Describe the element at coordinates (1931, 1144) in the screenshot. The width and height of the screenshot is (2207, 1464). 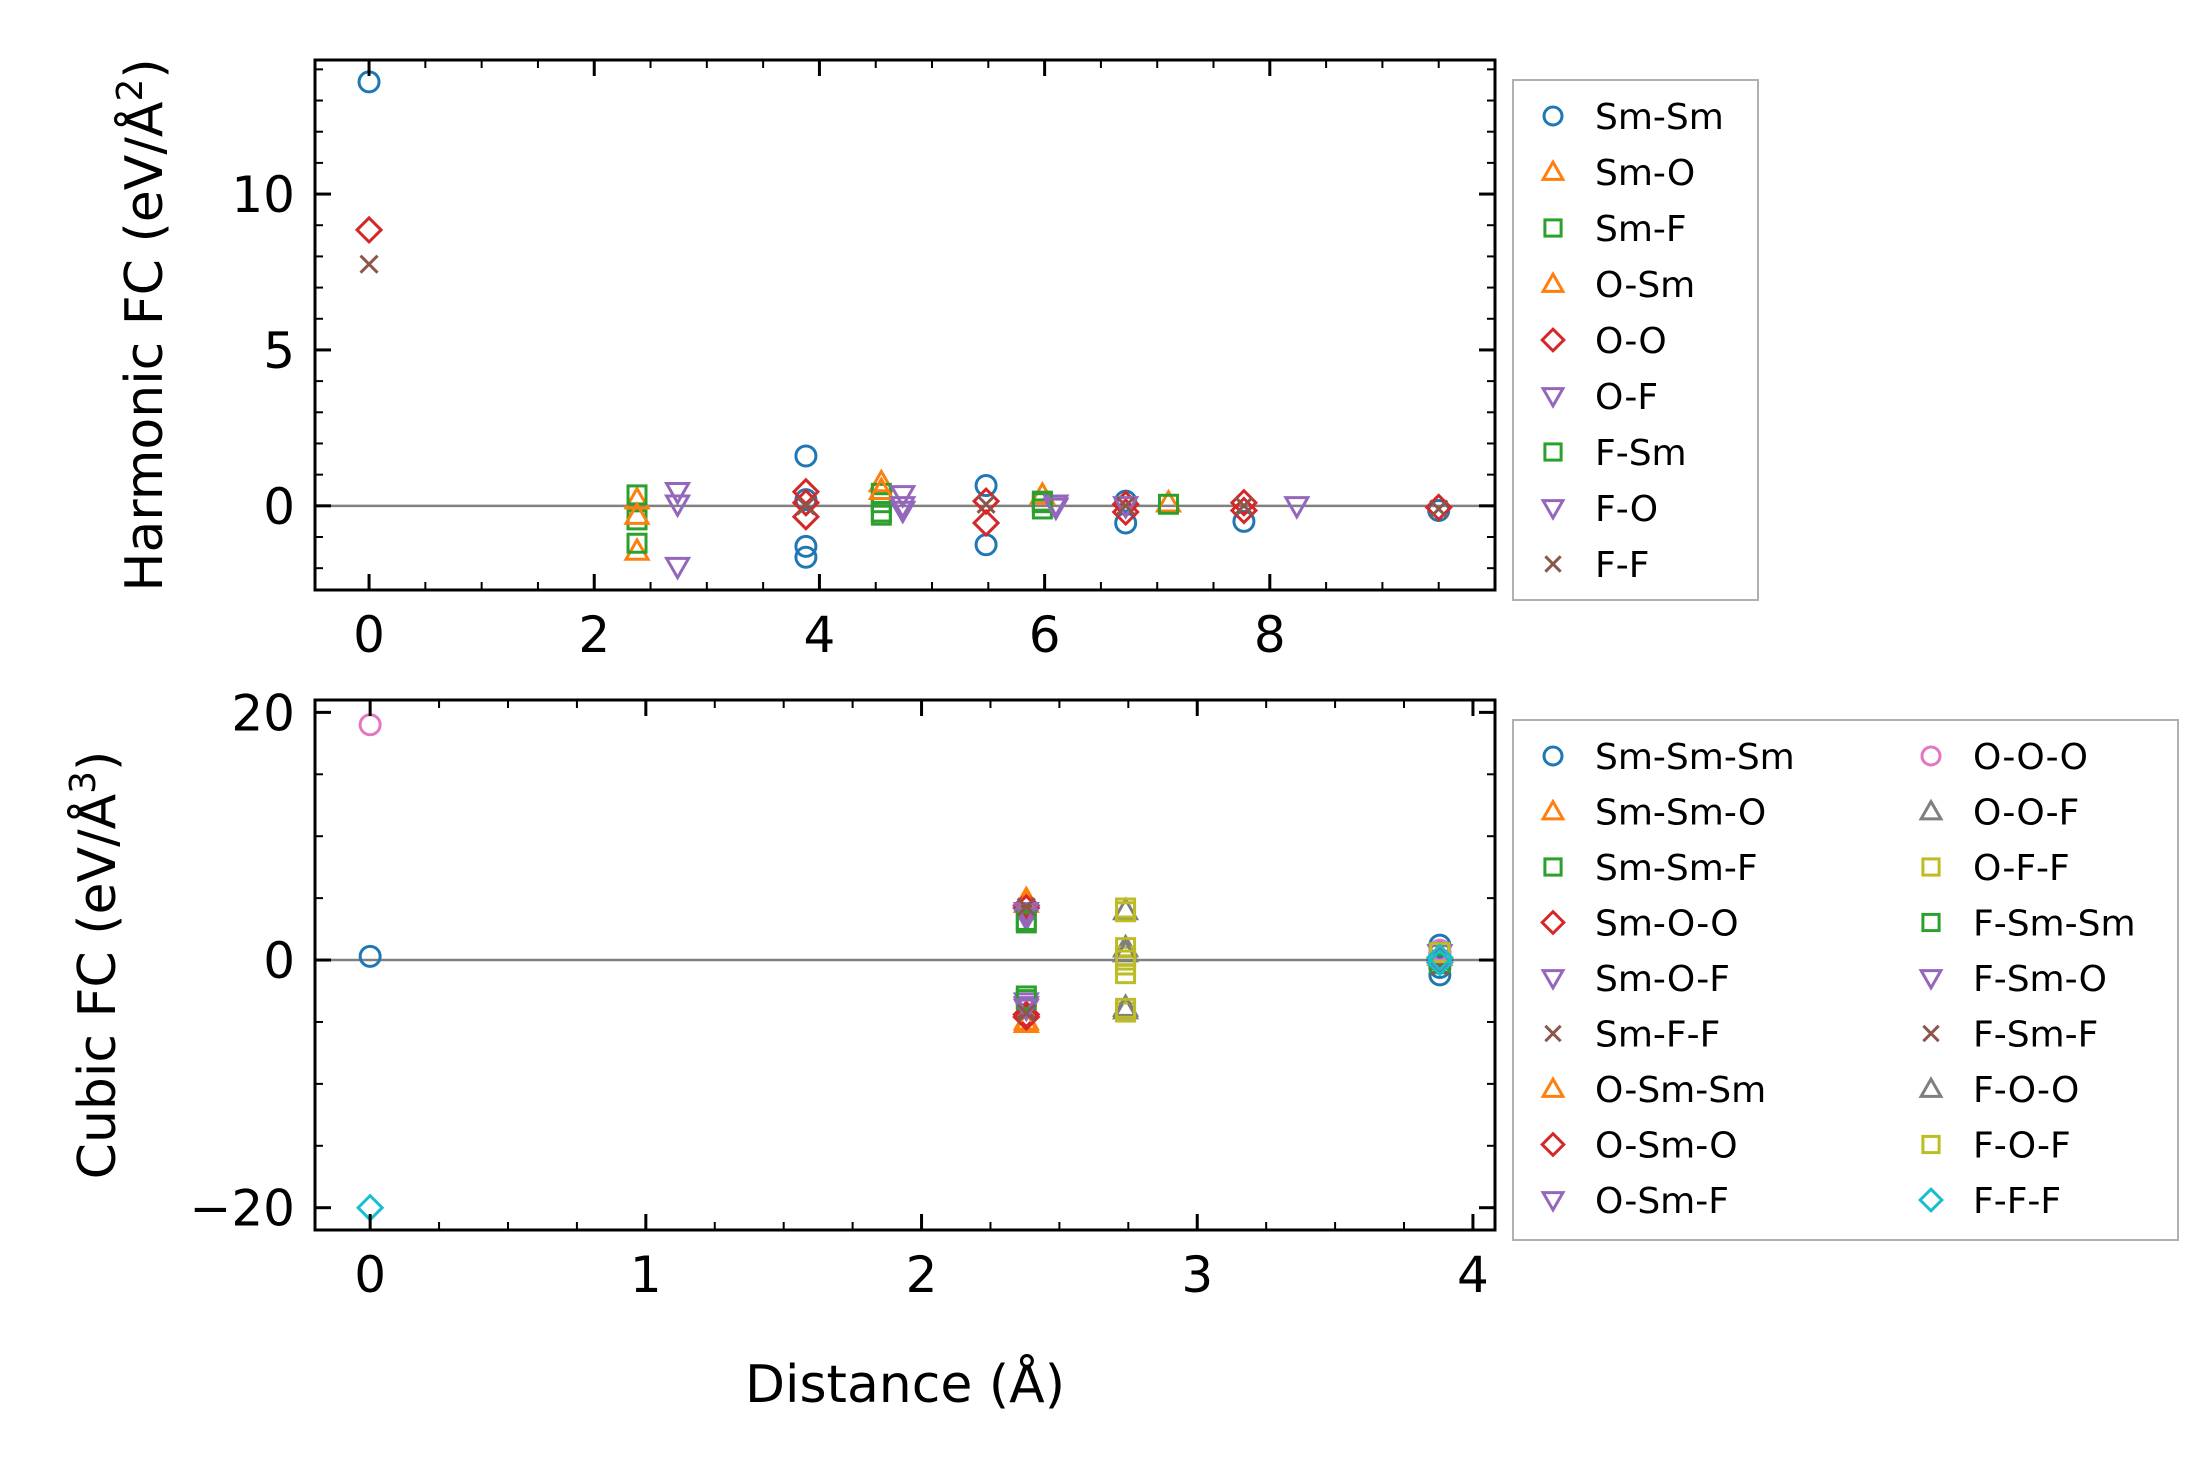
I see `legend-marker-F-O-F` at that location.